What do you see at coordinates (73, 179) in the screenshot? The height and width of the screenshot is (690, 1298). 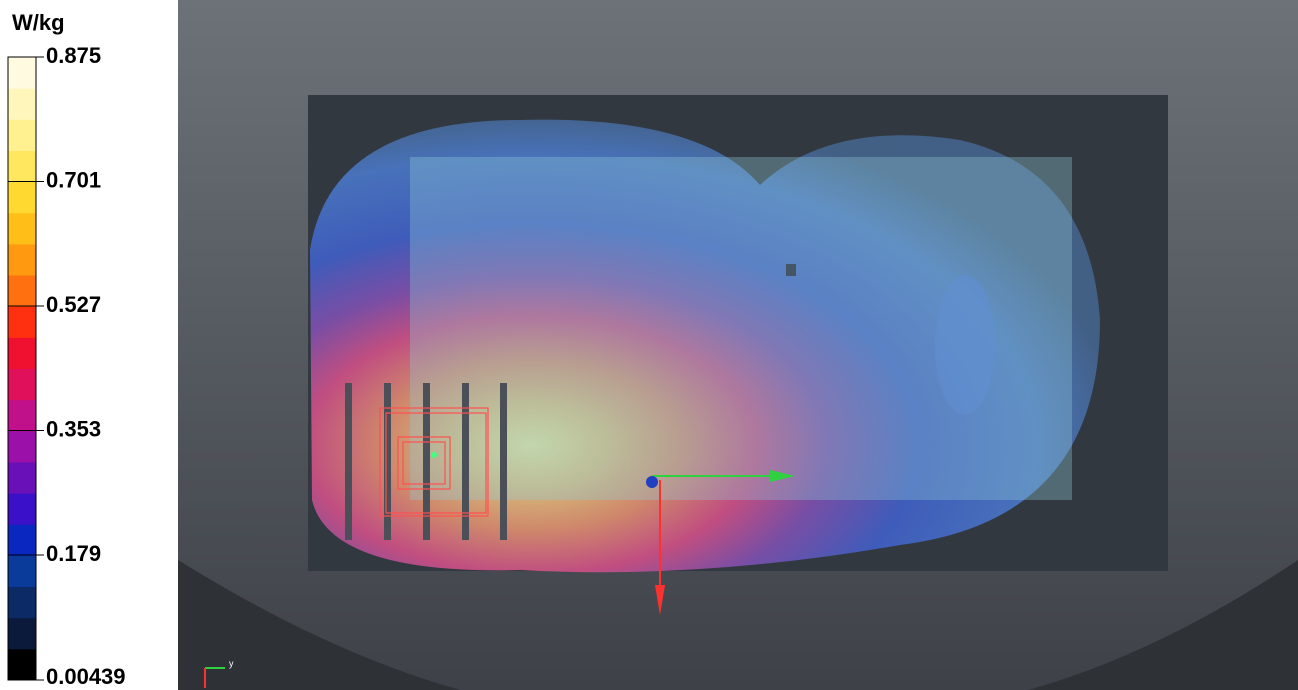 I see `colorbar-tick-label: 0.701` at bounding box center [73, 179].